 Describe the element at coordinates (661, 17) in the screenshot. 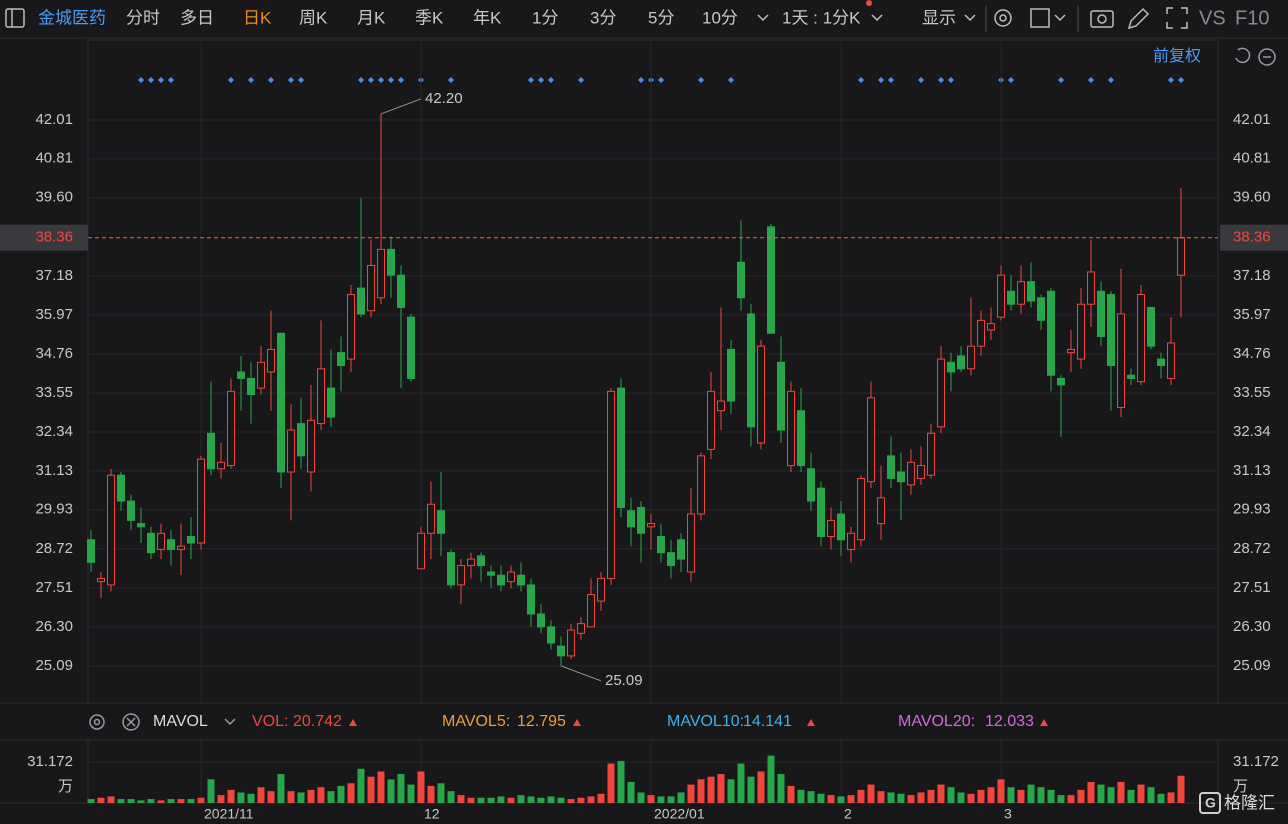

I see `toolbar-tab: 5分` at that location.